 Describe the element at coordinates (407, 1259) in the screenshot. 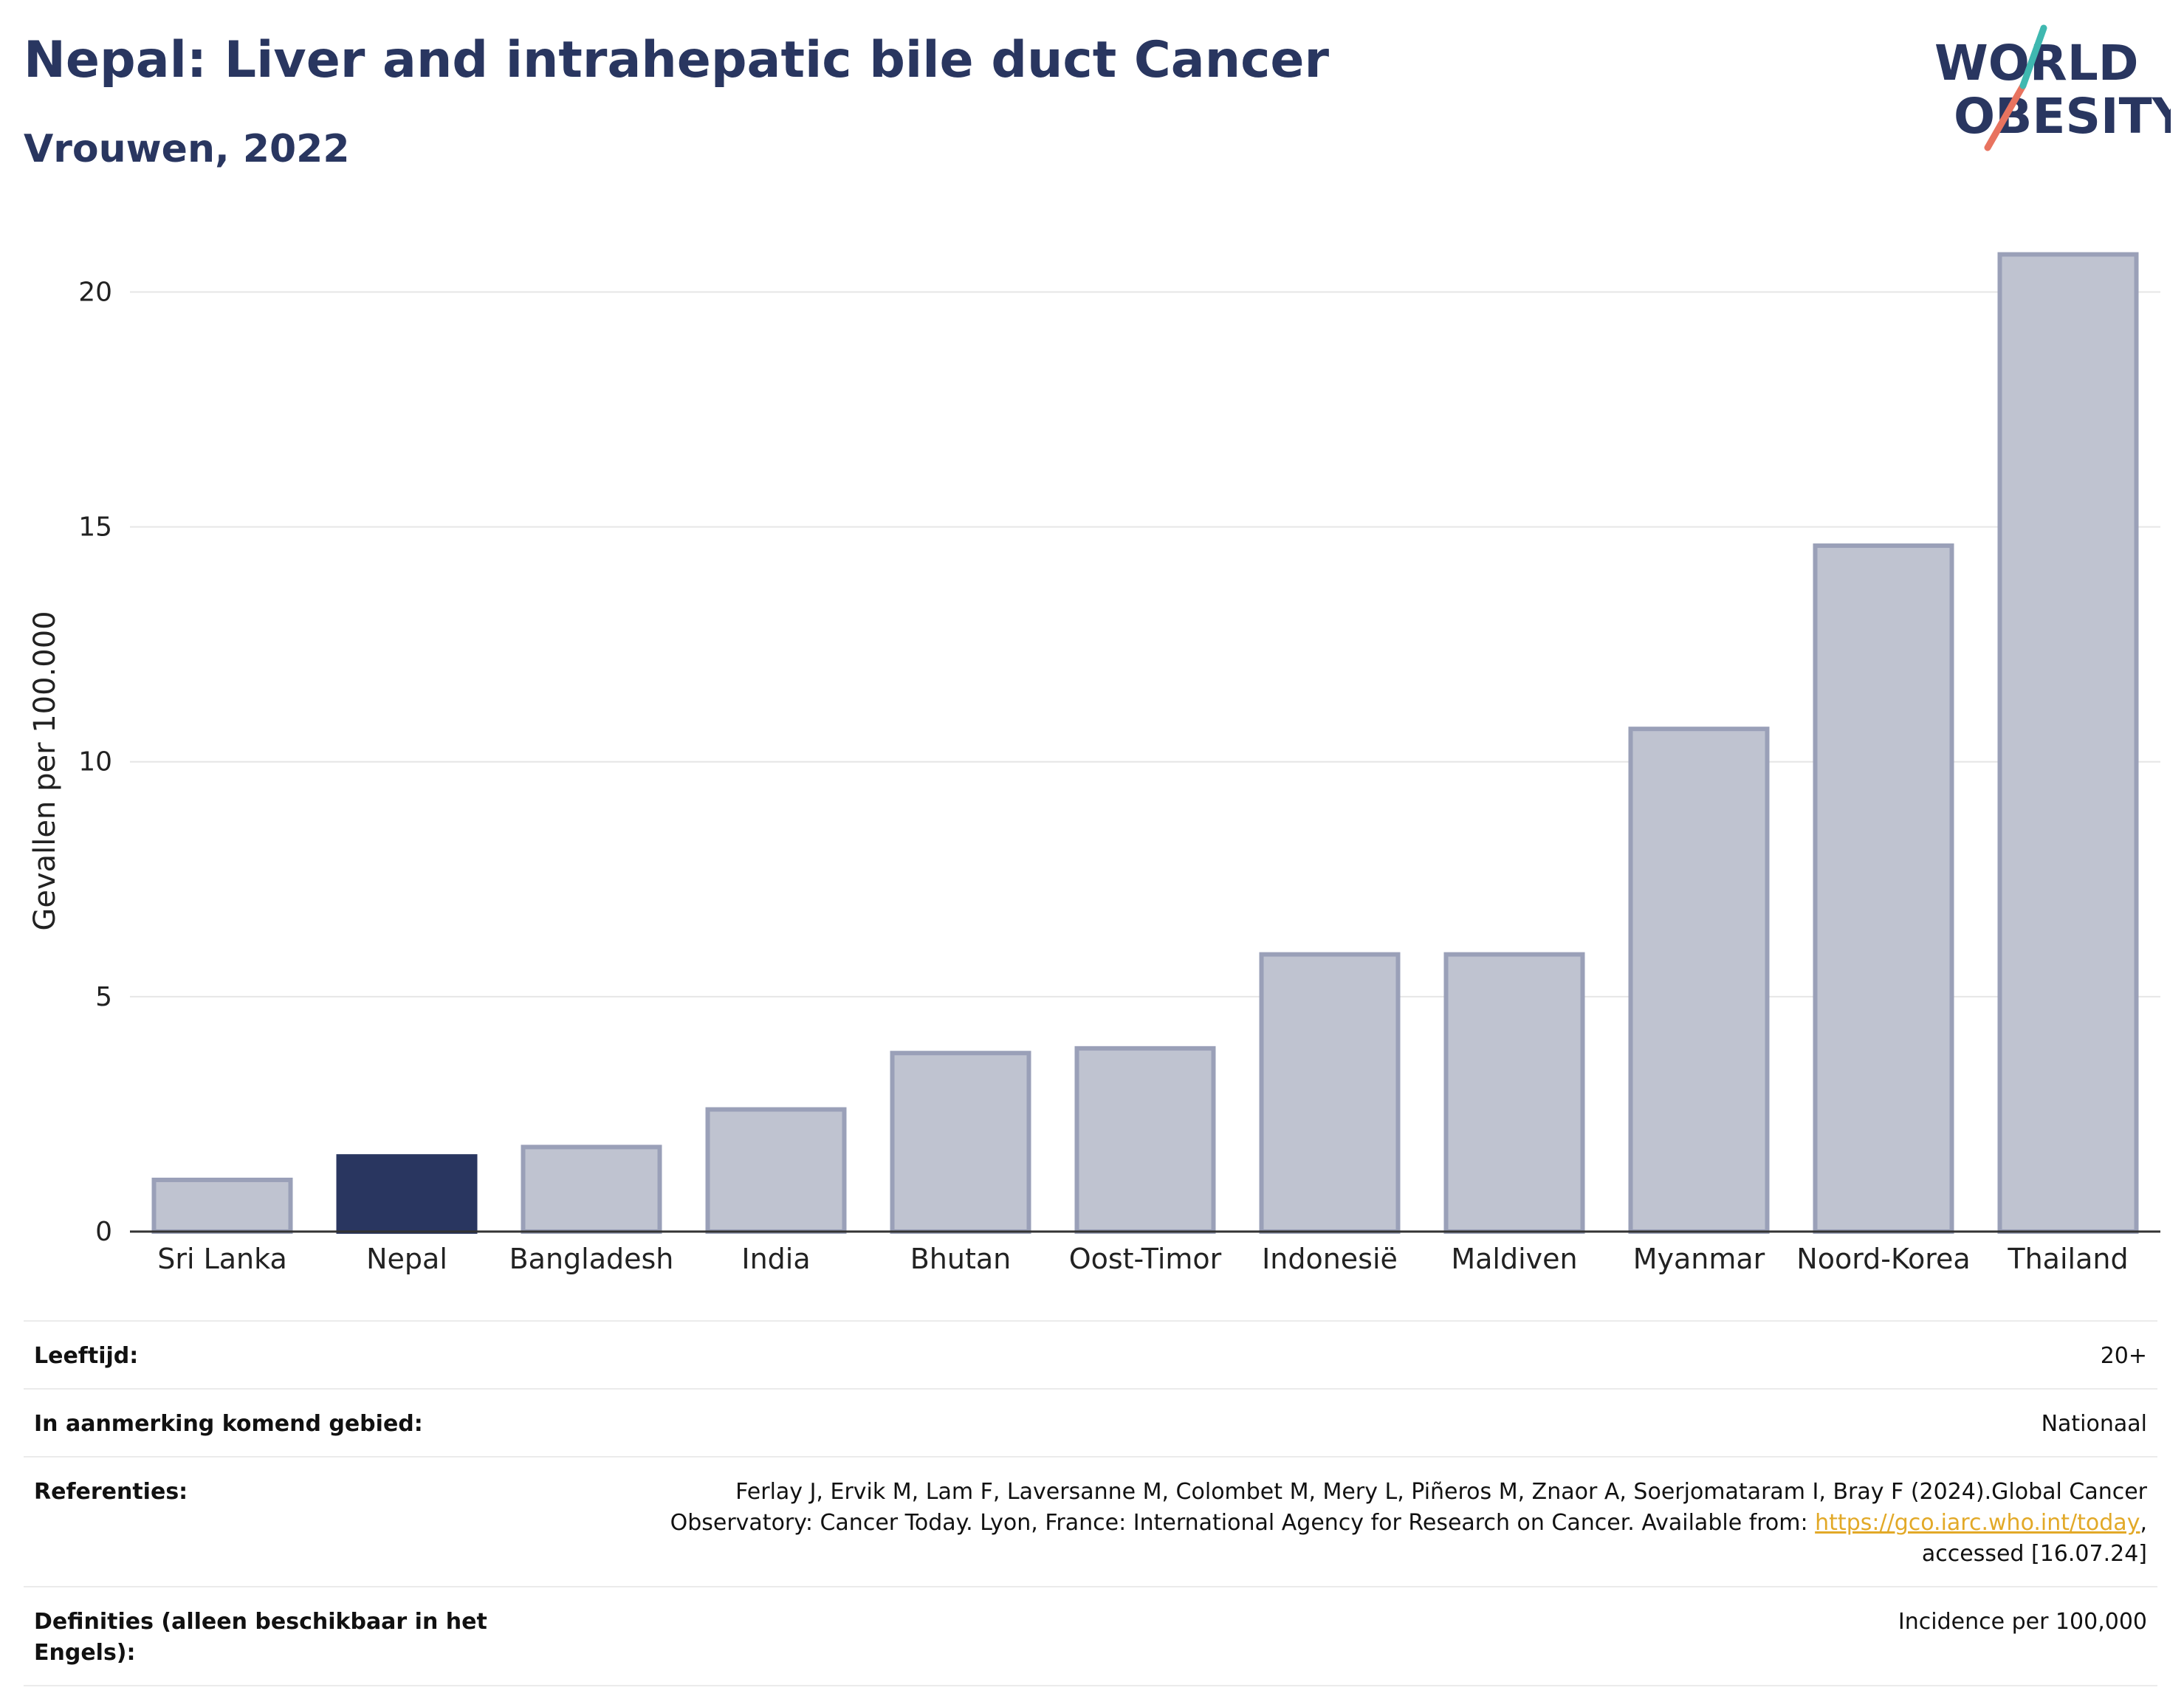

I see `x-tick-label: Nepal` at that location.